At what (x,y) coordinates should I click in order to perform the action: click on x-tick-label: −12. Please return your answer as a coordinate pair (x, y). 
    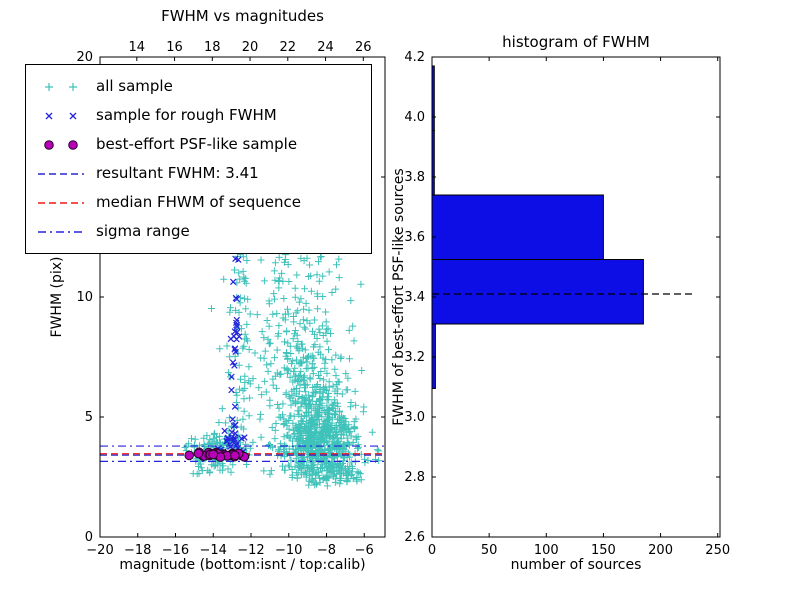
    Looking at the image, I should click on (250, 550).